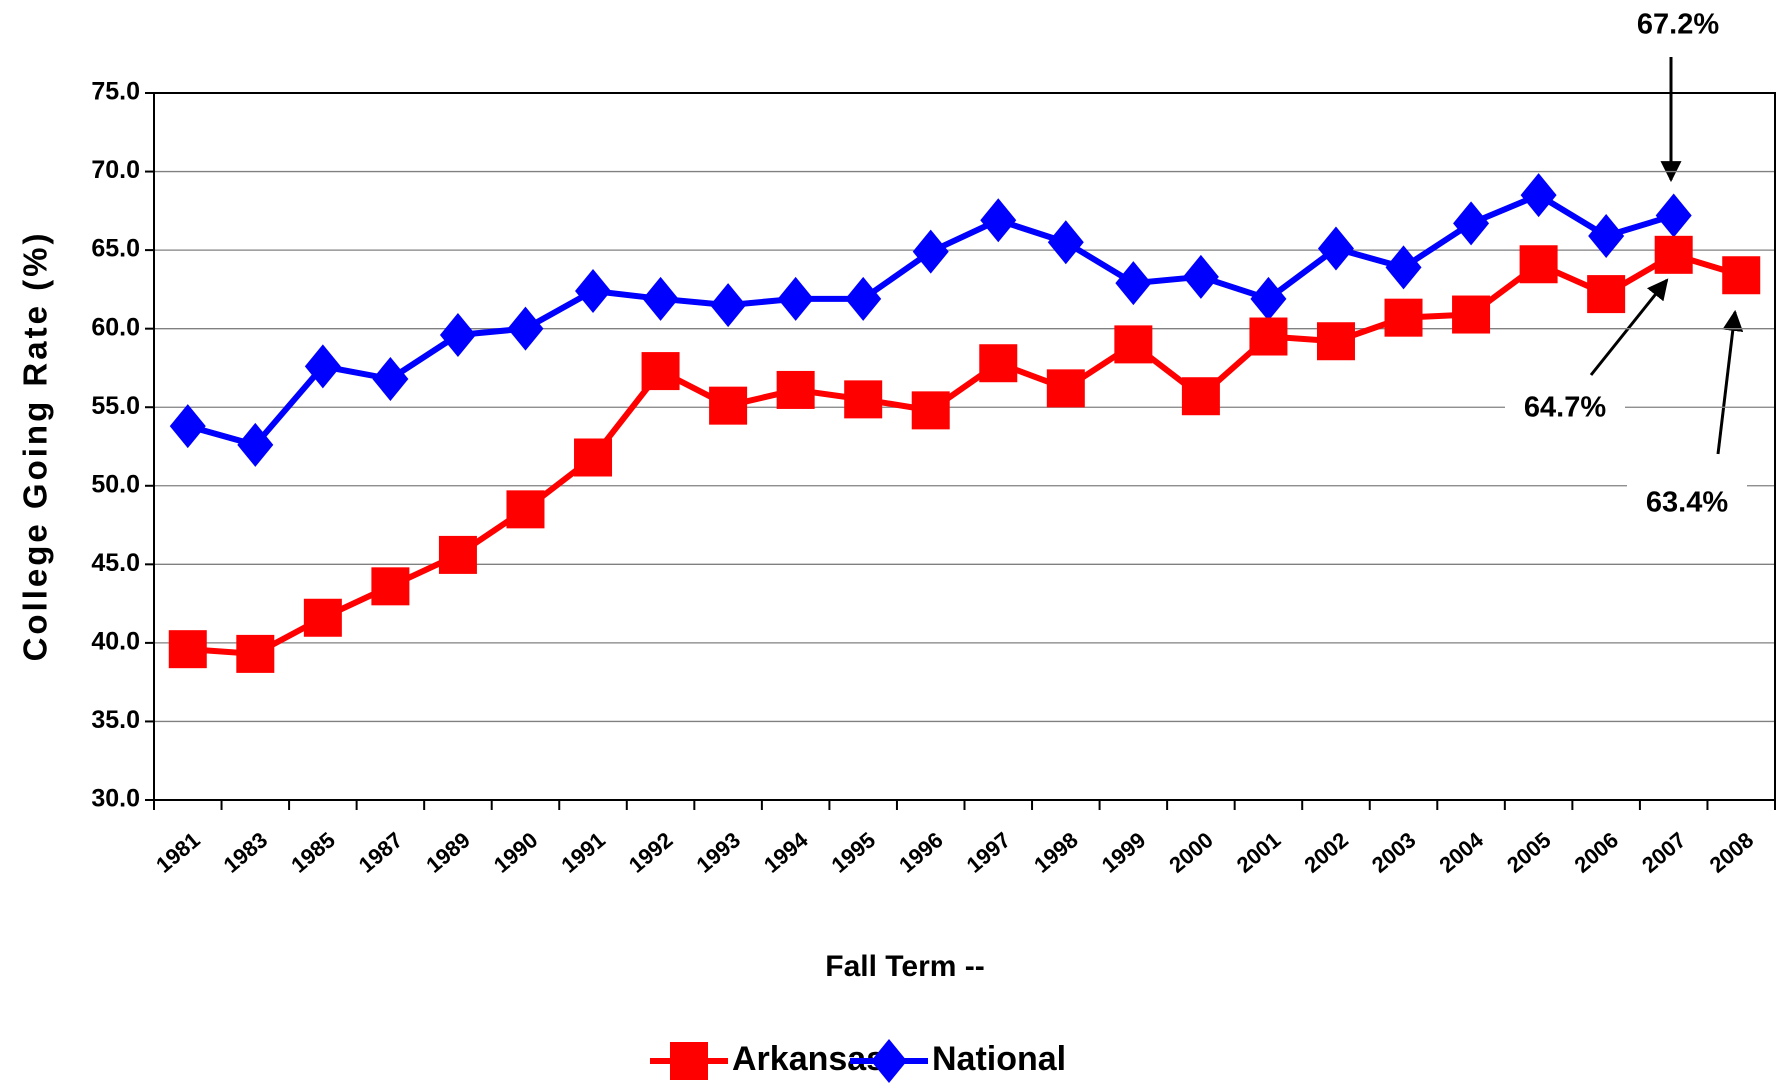  Describe the element at coordinates (1259, 852) in the screenshot. I see `x-tick-label: 2001` at that location.